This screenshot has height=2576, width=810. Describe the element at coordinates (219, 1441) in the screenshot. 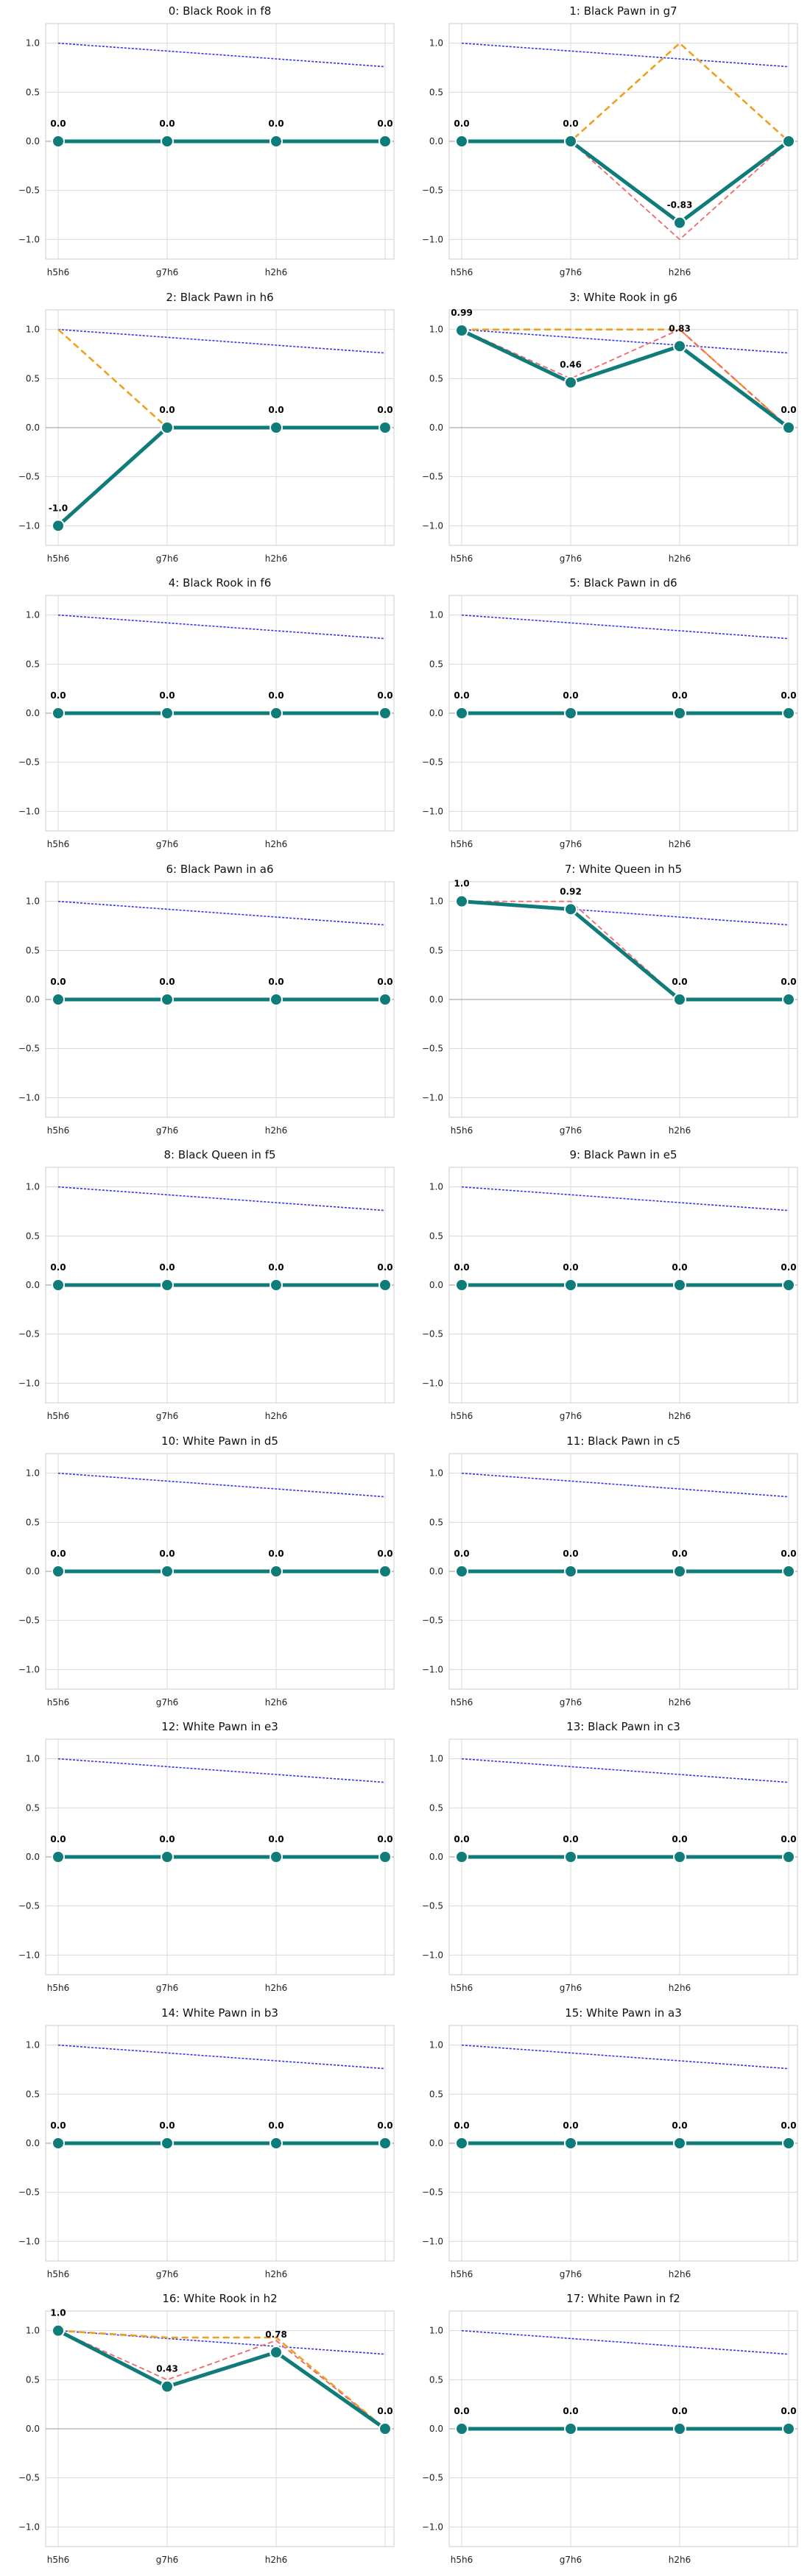

I see `chart-title: 10: White Pawn in d5` at that location.